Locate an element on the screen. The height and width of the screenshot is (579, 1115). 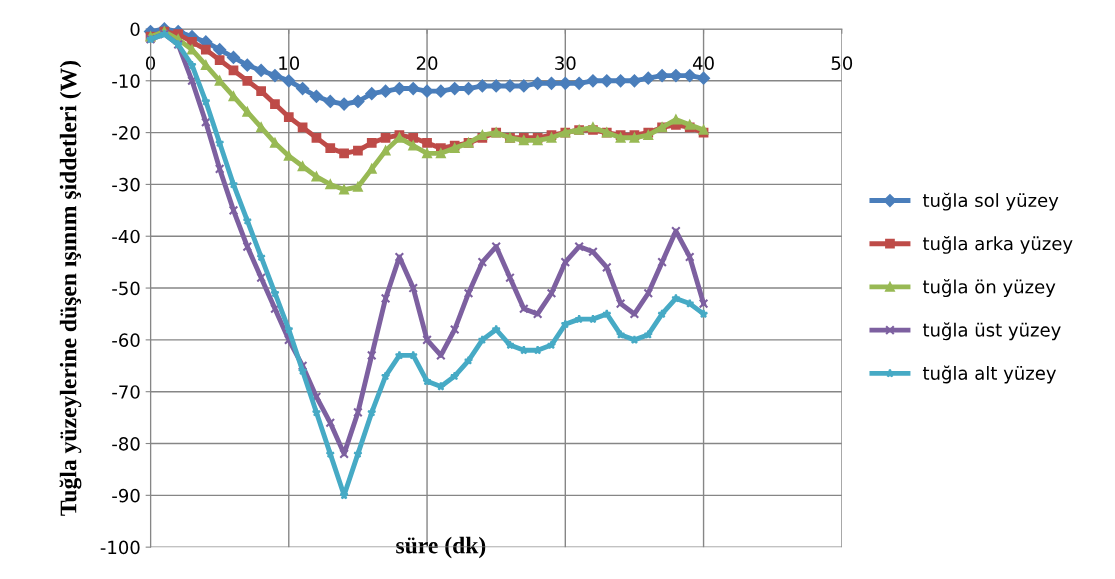
y-tick-label: -80 is located at coordinates (126, 443).